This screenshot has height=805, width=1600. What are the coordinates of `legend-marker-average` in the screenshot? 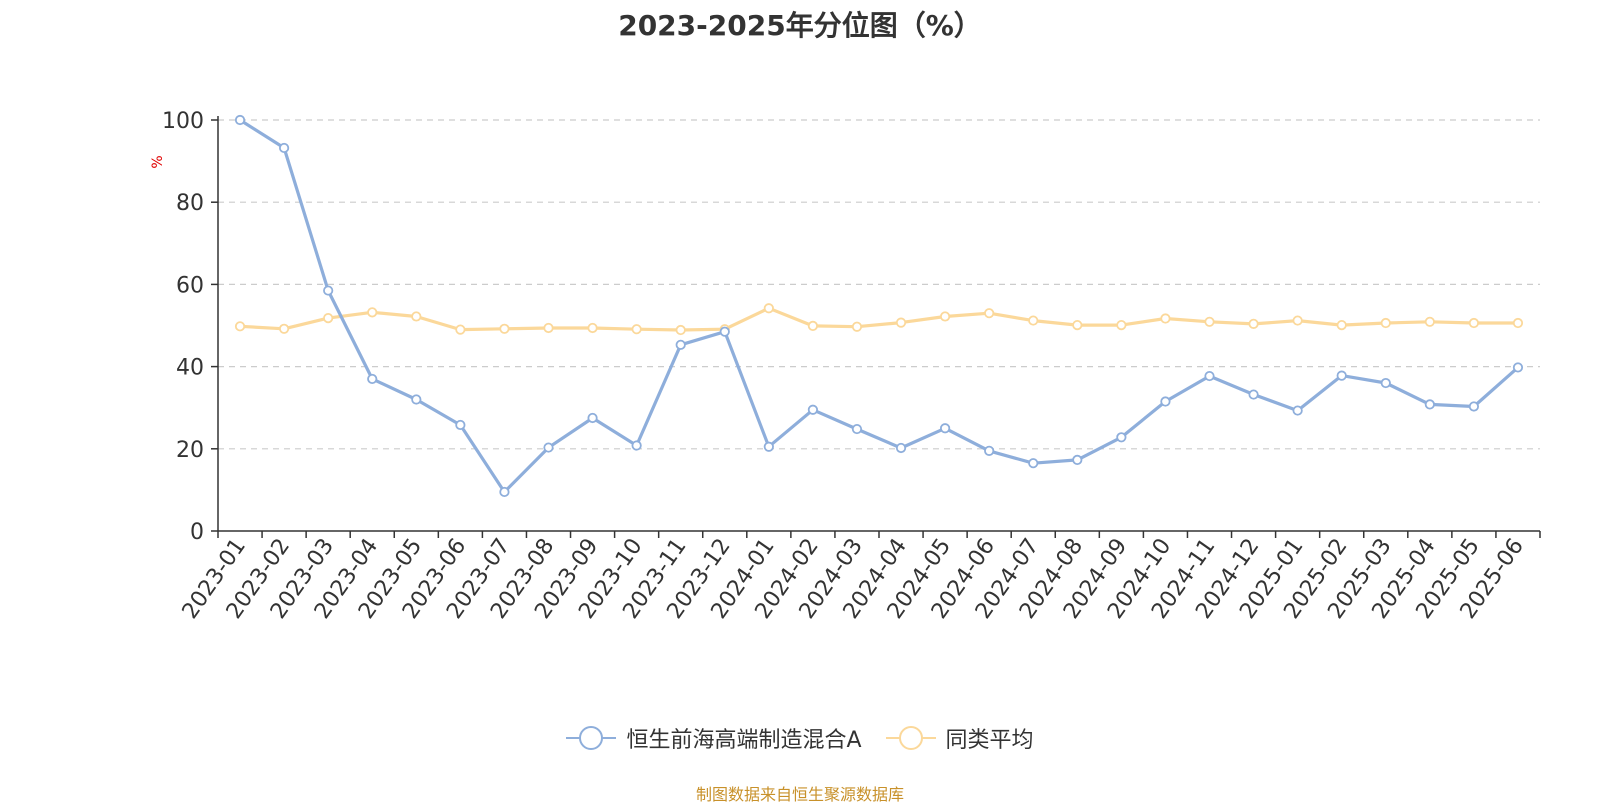 It's located at (910, 738).